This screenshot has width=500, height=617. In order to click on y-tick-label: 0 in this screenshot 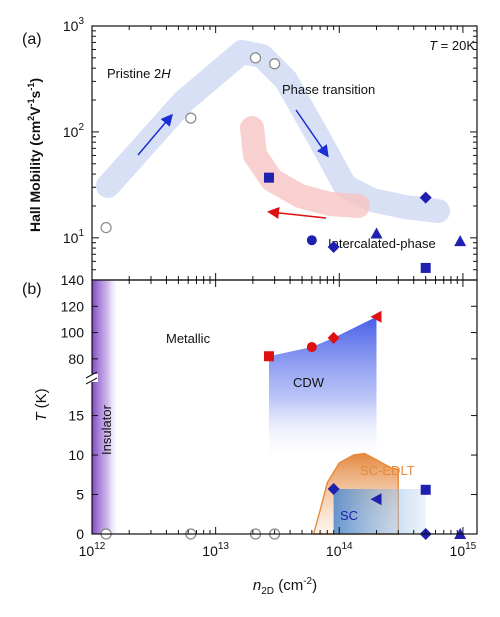, I will do `click(80, 534)`.